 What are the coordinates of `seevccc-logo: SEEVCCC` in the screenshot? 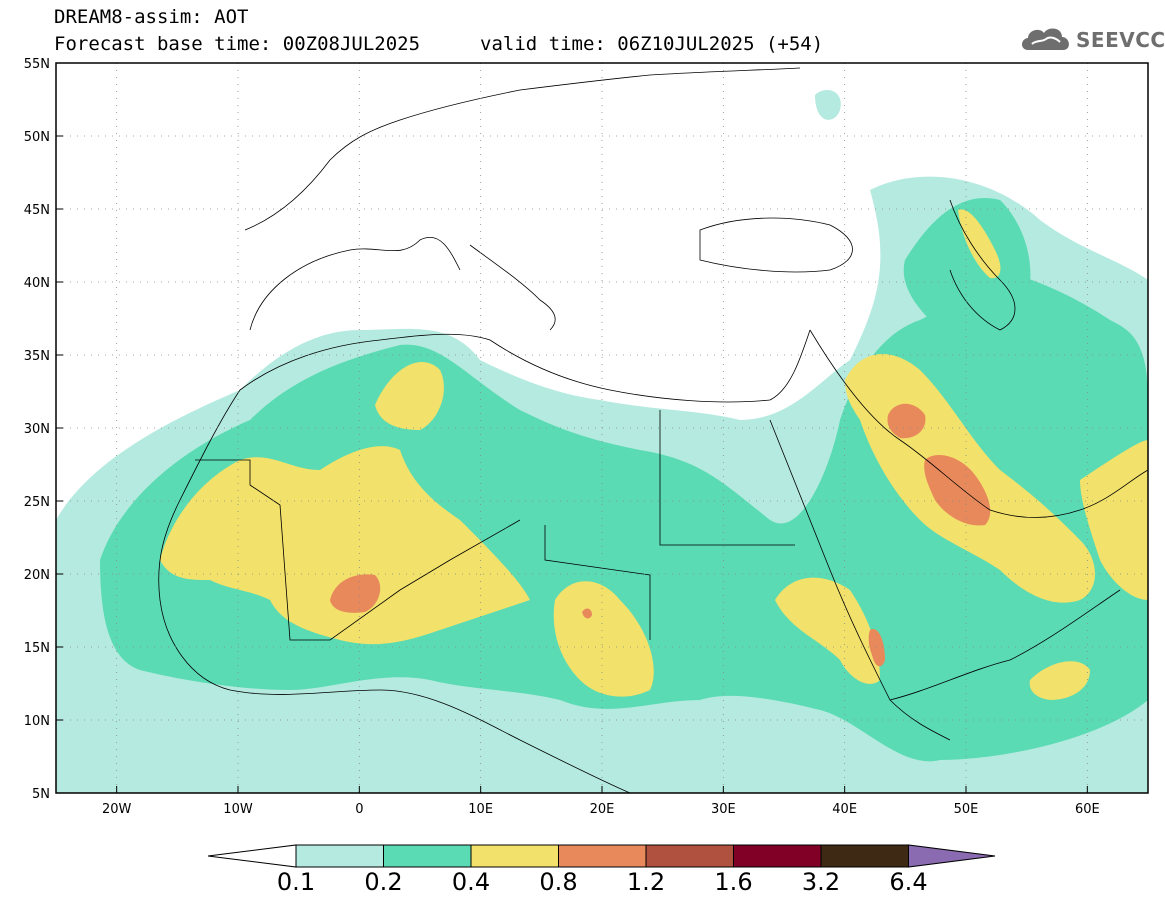 It's located at (1091, 39).